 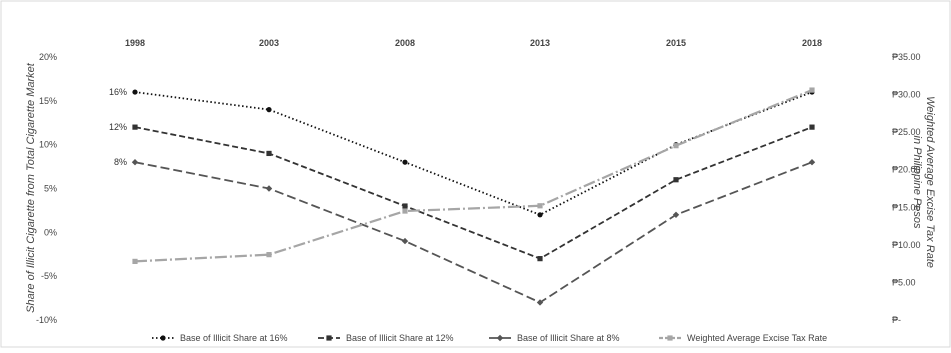 I want to click on legend-item: Base of Illicit Share at 8%, so click(x=554, y=338).